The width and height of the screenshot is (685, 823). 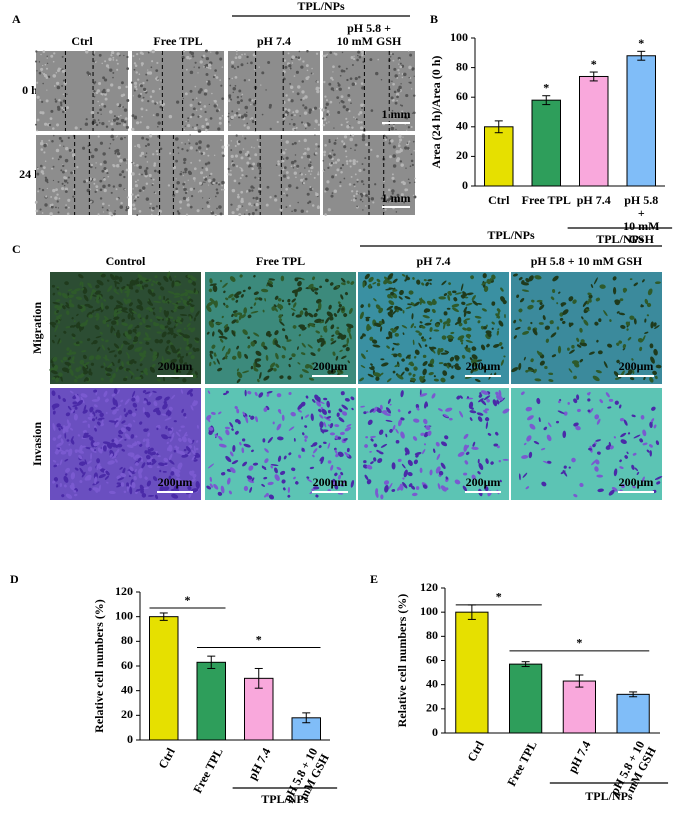 I want to click on scale-bar-label: 1 mm, so click(x=396, y=114).